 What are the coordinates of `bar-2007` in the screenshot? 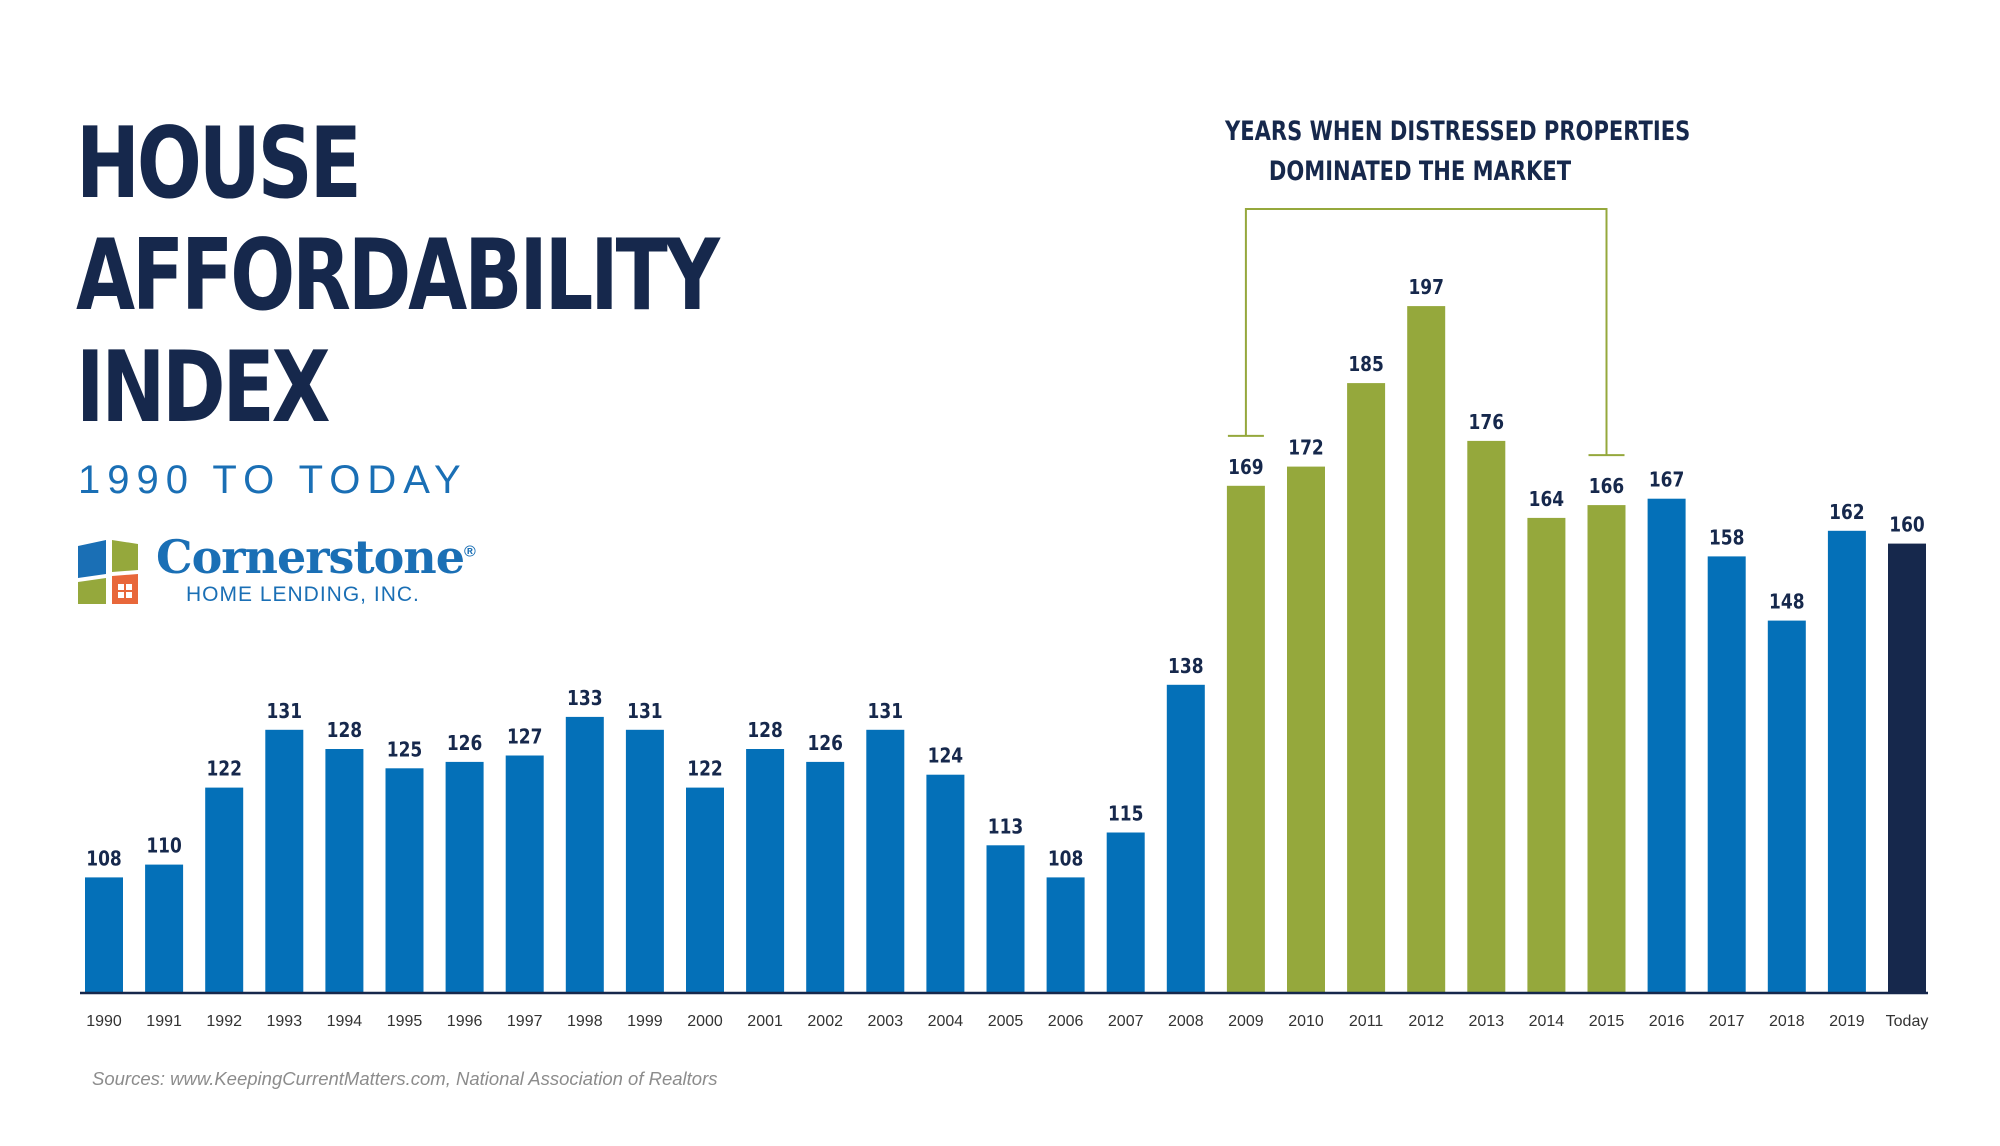 It's located at (1125, 912).